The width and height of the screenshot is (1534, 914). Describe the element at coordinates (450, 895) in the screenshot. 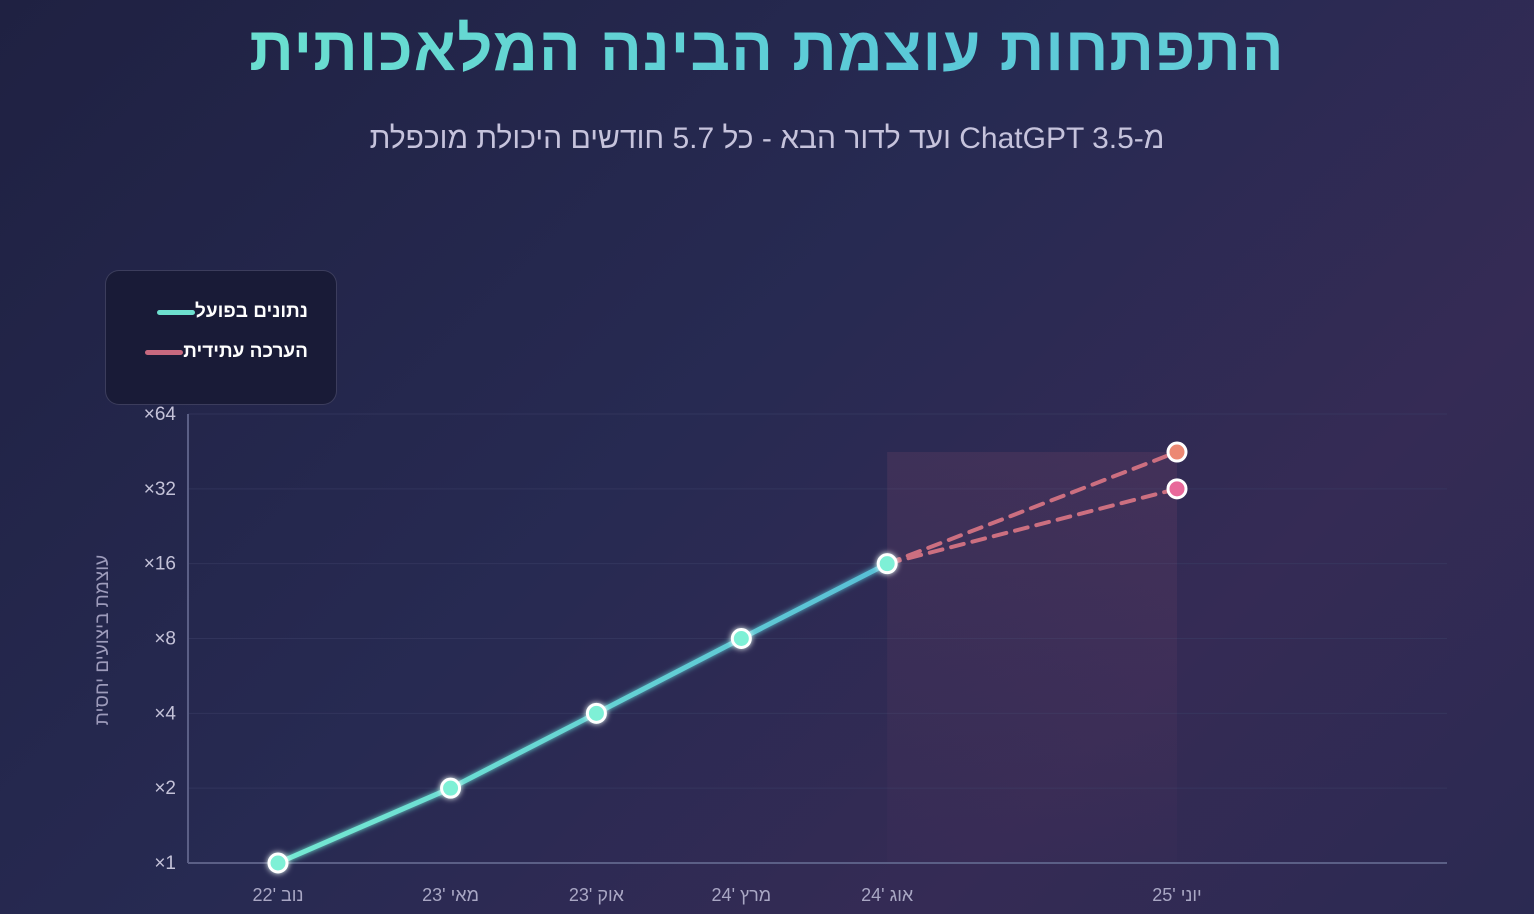

I see `x-tick-label: מאי '23` at that location.